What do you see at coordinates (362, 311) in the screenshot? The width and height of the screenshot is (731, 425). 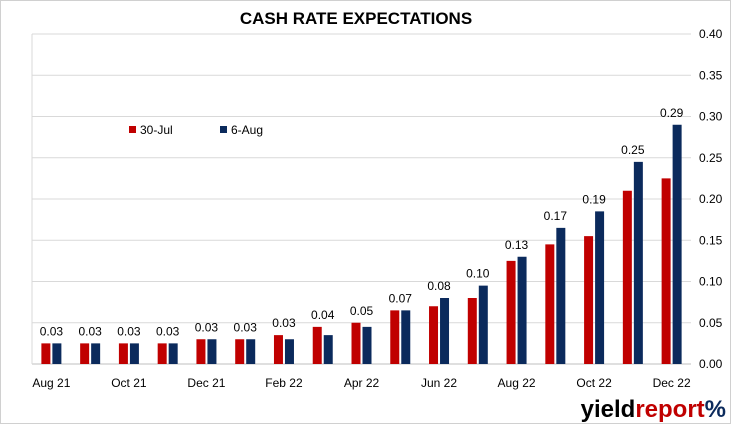 I see `data-label: 0.05` at bounding box center [362, 311].